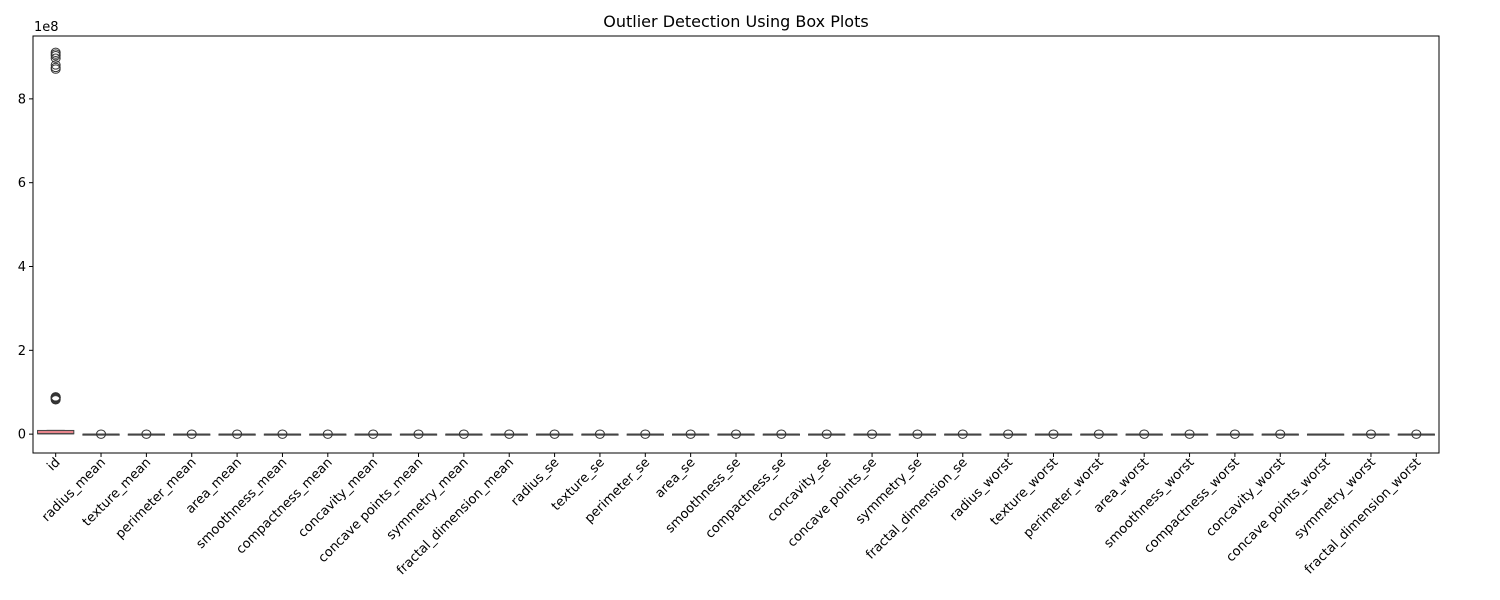  I want to click on box-perimeter_mean, so click(192, 434).